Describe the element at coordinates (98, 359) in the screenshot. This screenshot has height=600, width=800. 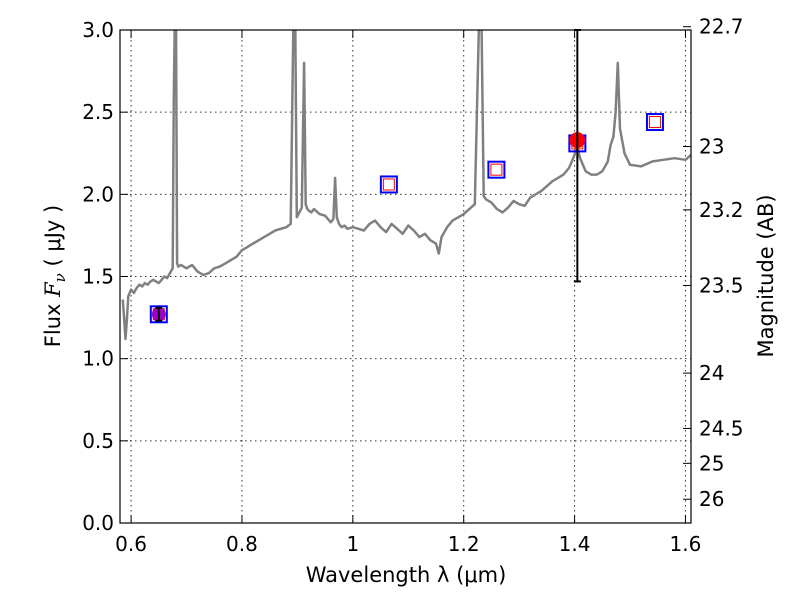
I see `y-tick-label: 1.0` at that location.